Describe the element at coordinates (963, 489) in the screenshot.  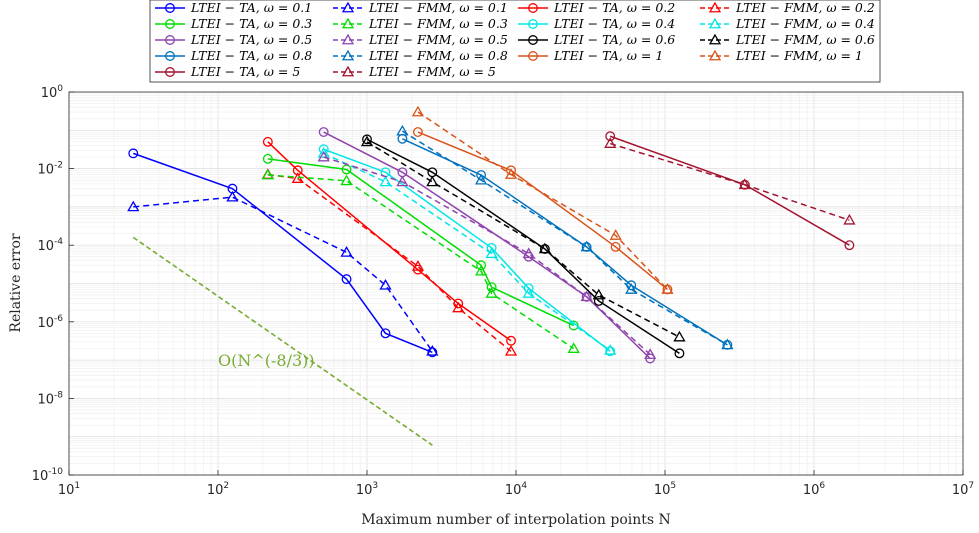
I see `x-tick-label: 10⁷` at that location.